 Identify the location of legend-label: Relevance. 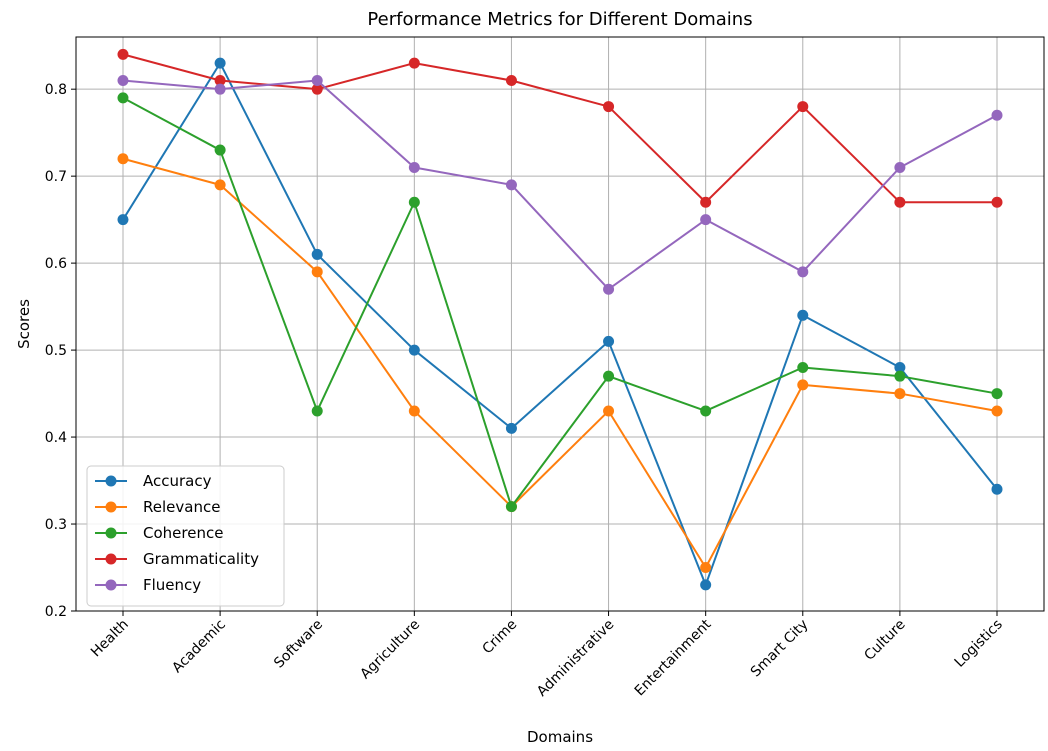
(181, 507).